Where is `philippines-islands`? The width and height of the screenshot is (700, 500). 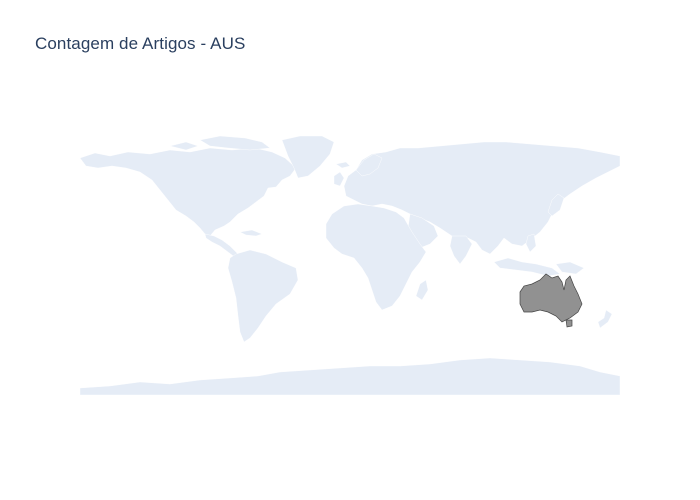 philippines-islands is located at coordinates (531, 243).